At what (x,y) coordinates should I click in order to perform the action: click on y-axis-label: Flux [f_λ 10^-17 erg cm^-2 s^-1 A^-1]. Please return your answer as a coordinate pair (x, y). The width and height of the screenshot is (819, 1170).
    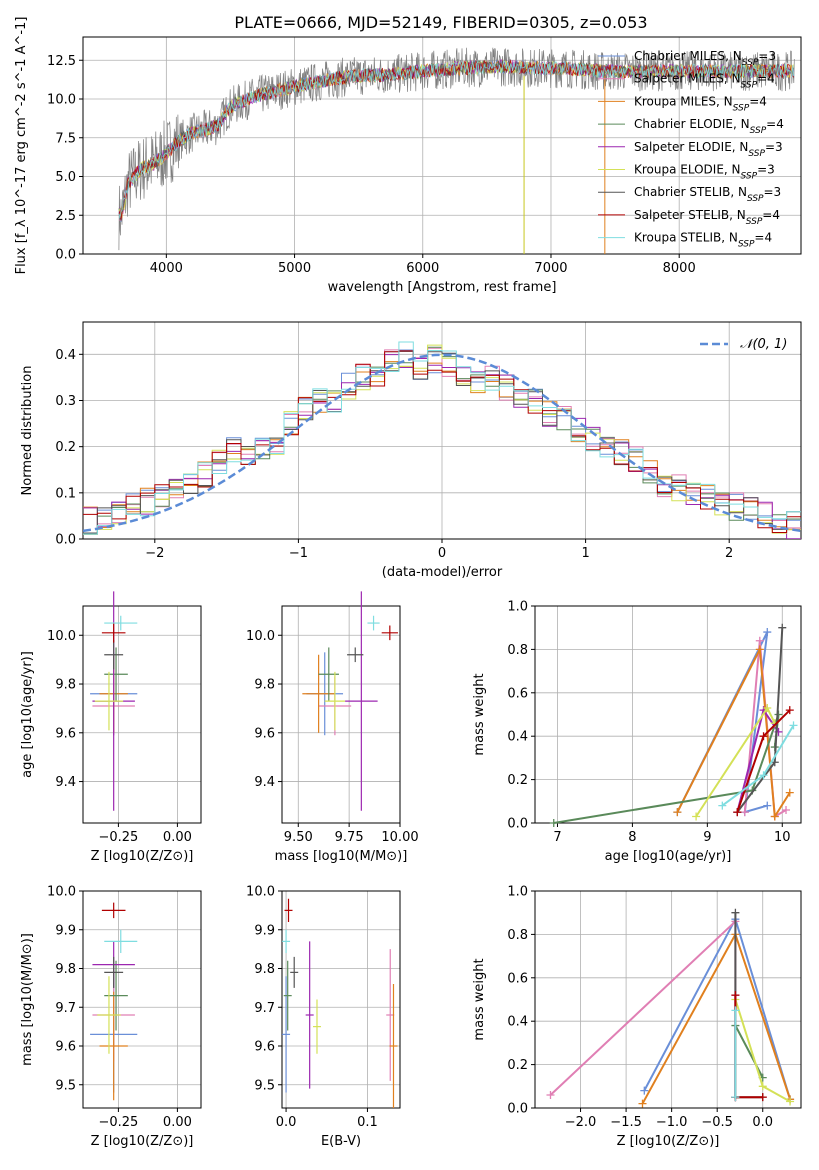
    Looking at the image, I should click on (21, 146).